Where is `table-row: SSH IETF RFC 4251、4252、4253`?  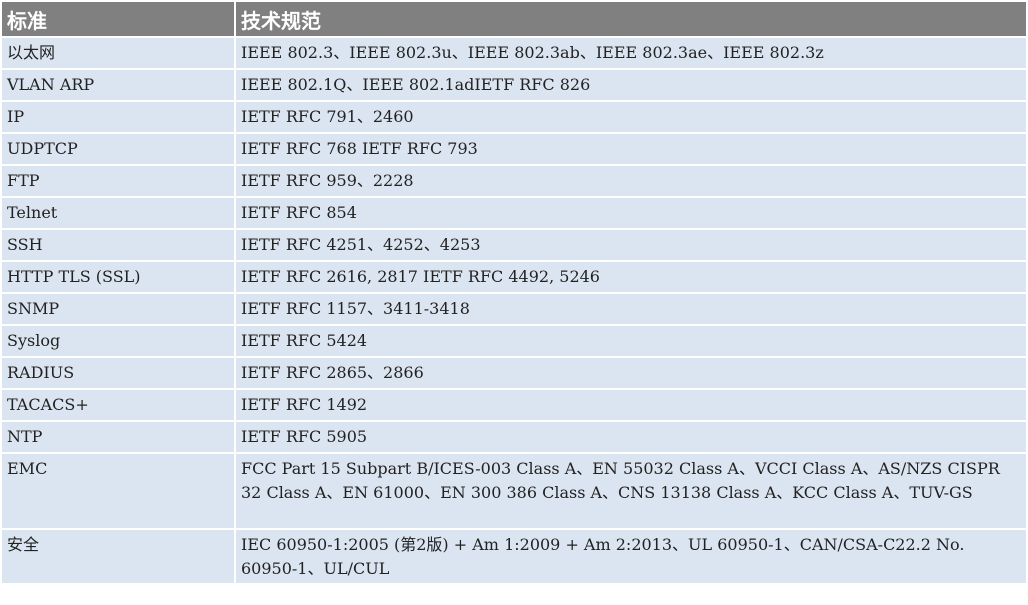
table-row: SSH IETF RFC 4251、4252、4253 is located at coordinates (514, 245).